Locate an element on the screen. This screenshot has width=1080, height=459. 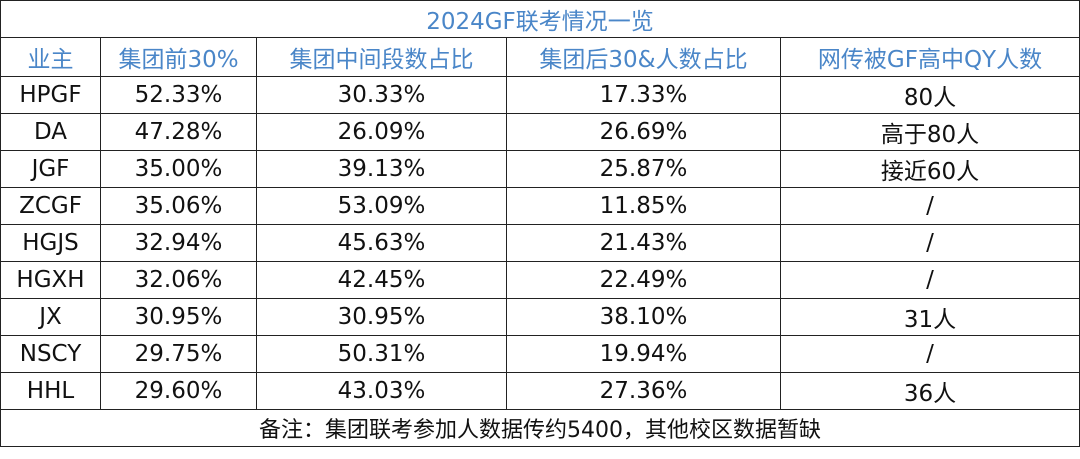
data-row: HPGF 52.33% 30.33% 17.33% 80人 is located at coordinates (540, 95).